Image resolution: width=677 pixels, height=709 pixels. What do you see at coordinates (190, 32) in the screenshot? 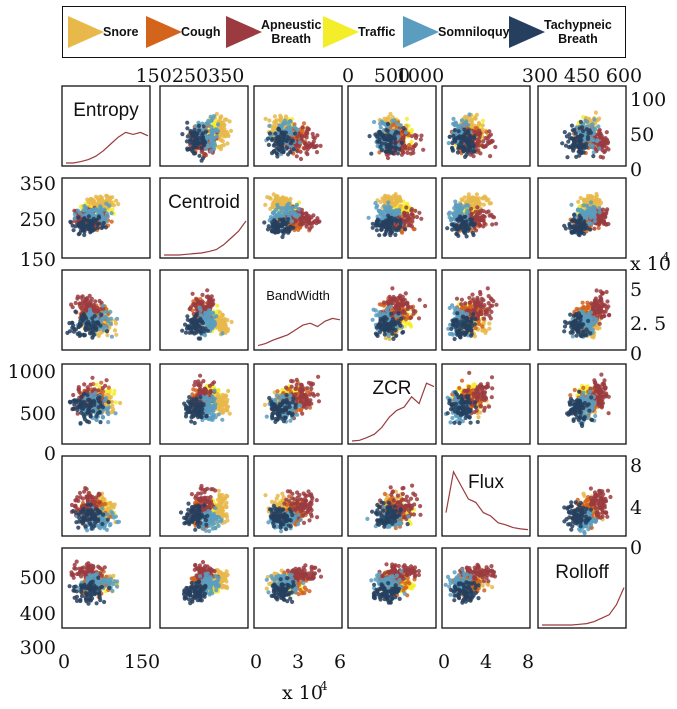
I see `legend-item: Cough` at bounding box center [190, 32].